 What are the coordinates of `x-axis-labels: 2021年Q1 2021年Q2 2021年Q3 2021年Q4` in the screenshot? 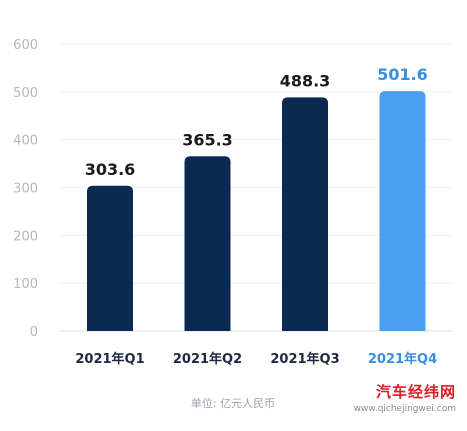 It's located at (256, 359).